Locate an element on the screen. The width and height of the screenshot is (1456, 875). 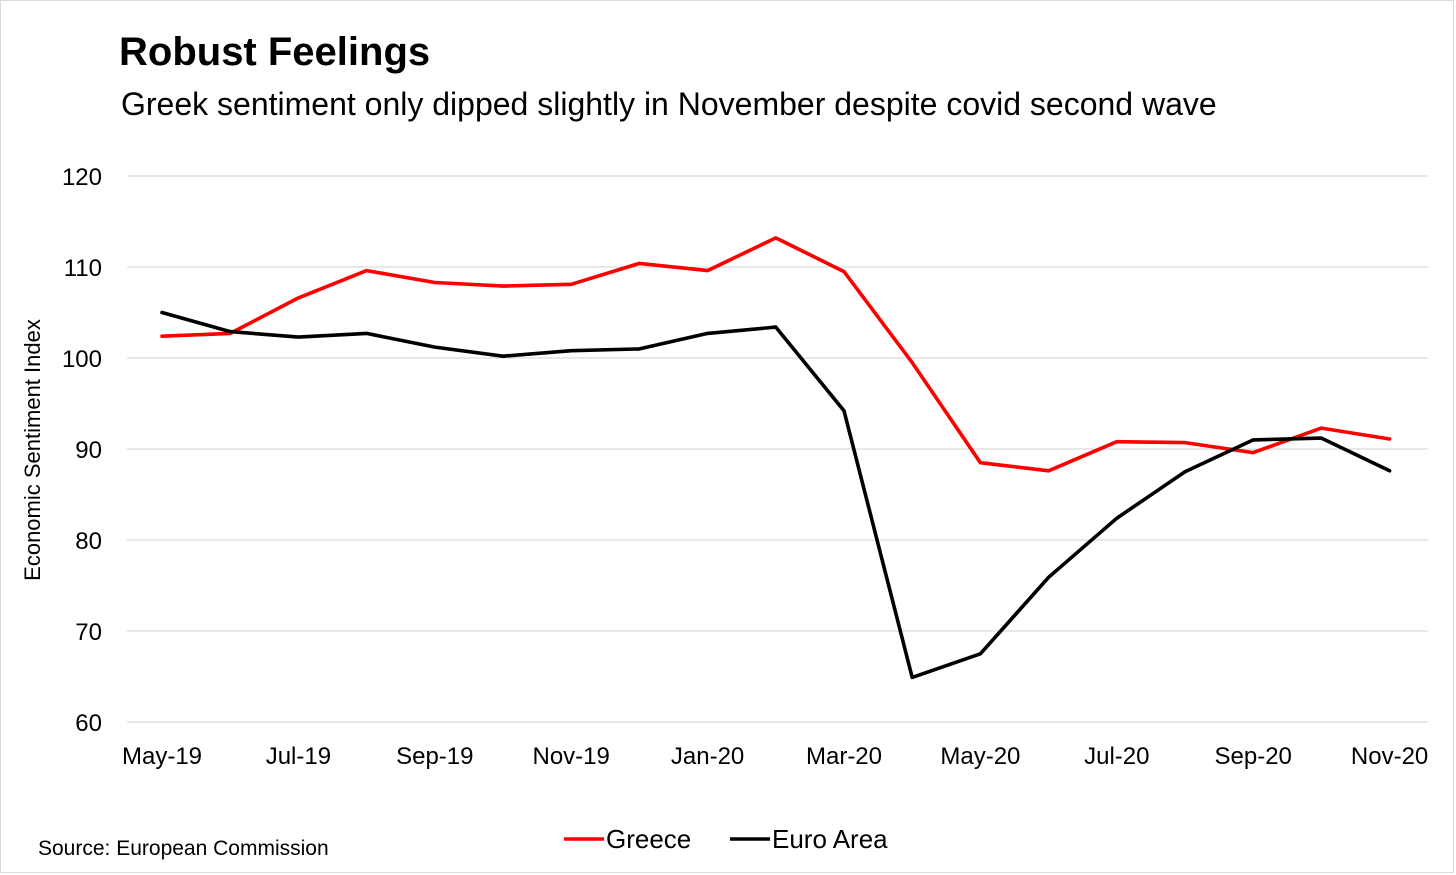
y-tick-labels: 60 70 80 90 100 110 120 is located at coordinates (82, 450).